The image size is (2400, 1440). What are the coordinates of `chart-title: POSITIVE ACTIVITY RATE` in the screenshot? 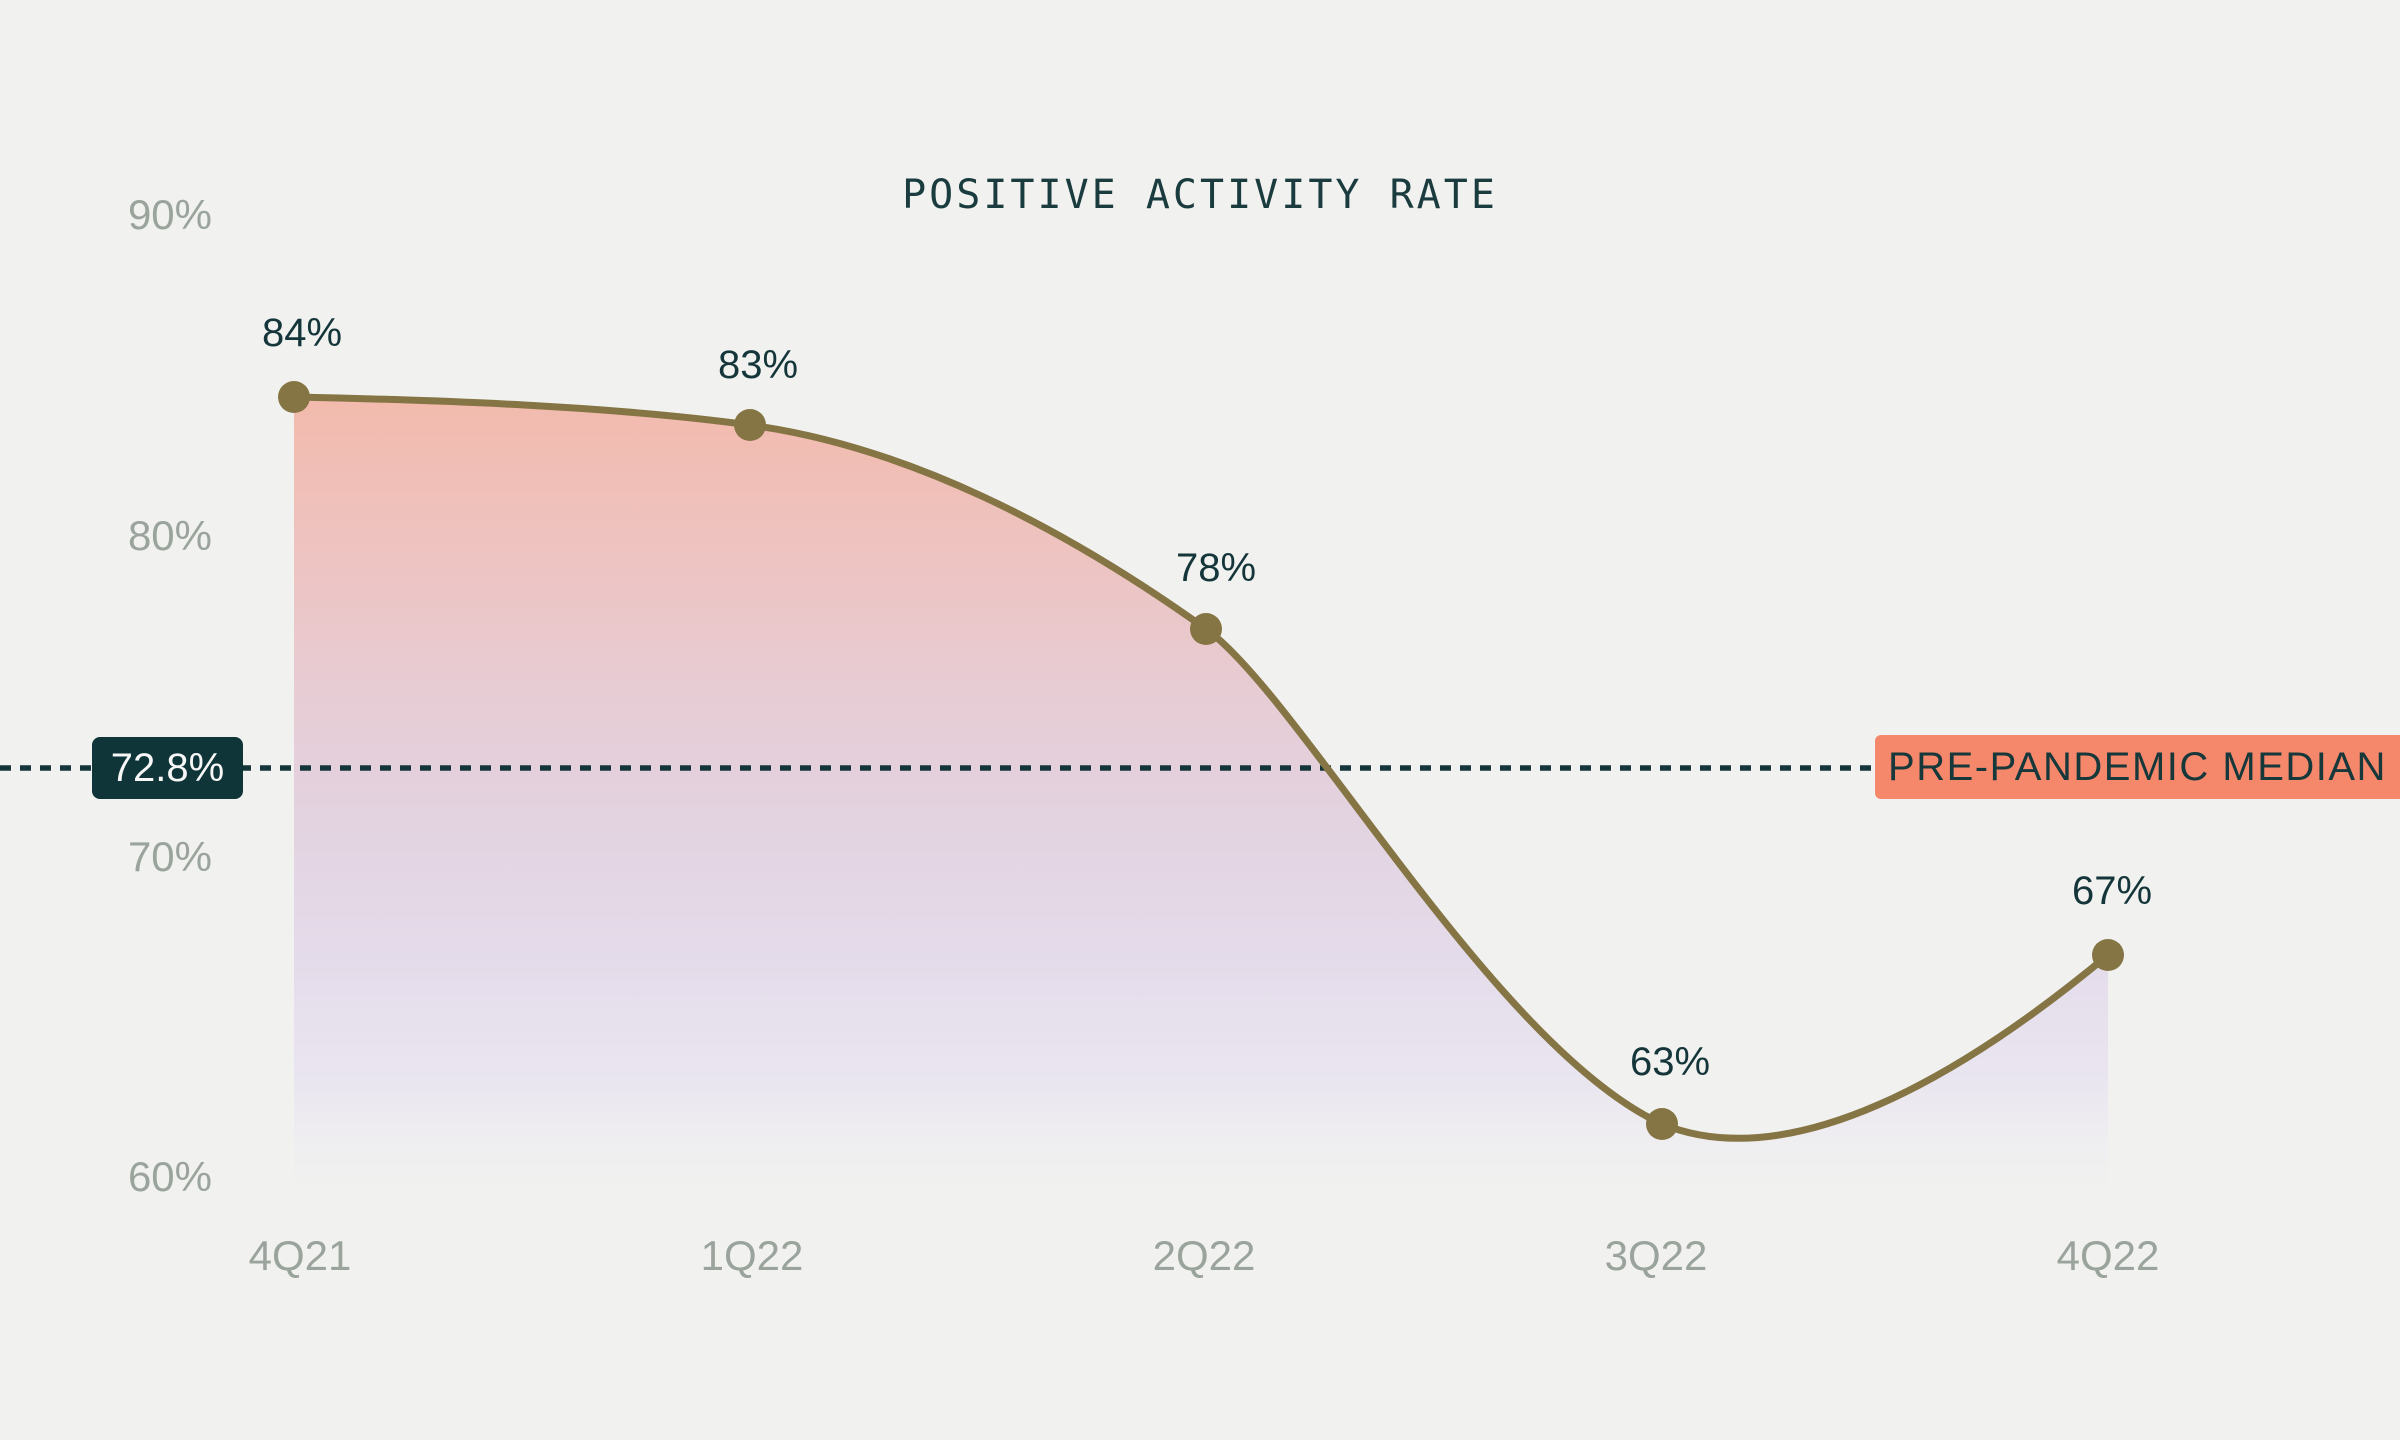 It's located at (1200, 195).